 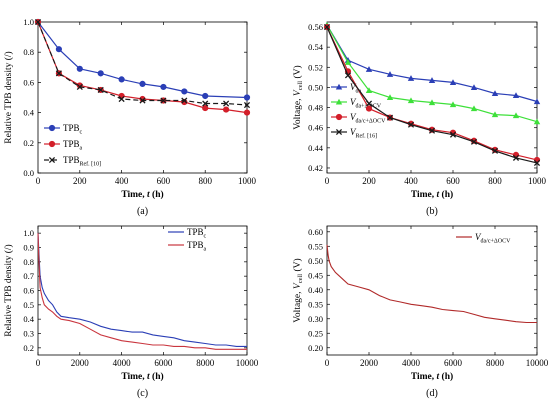 What do you see at coordinates (73, 129) in the screenshot?
I see `legend-label: TPBc` at bounding box center [73, 129].